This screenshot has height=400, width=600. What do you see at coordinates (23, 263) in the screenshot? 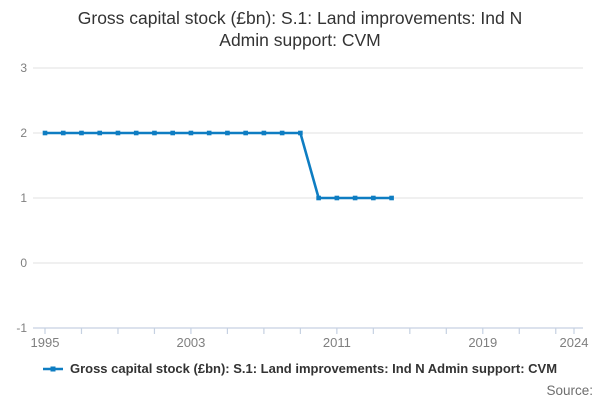
I see `y-axis-tick-label: 0` at bounding box center [23, 263].